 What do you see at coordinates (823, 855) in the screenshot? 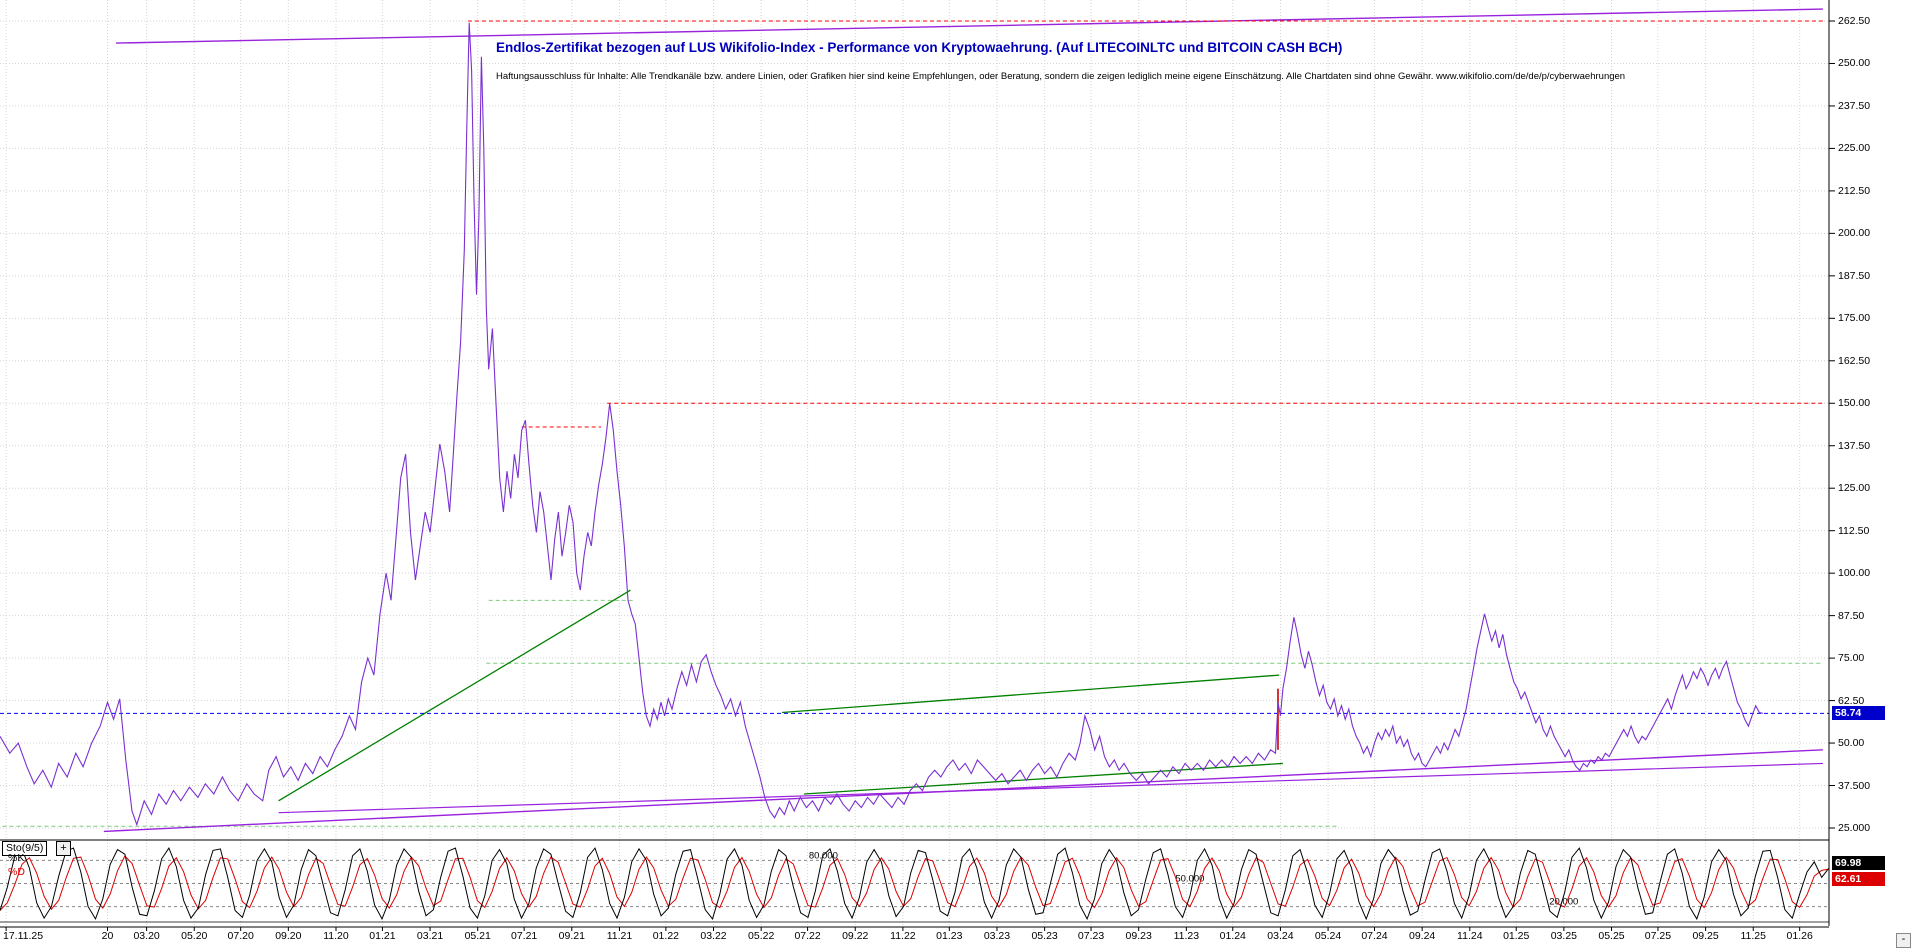
I see `stochastic-level-label: 80.000` at bounding box center [823, 855].